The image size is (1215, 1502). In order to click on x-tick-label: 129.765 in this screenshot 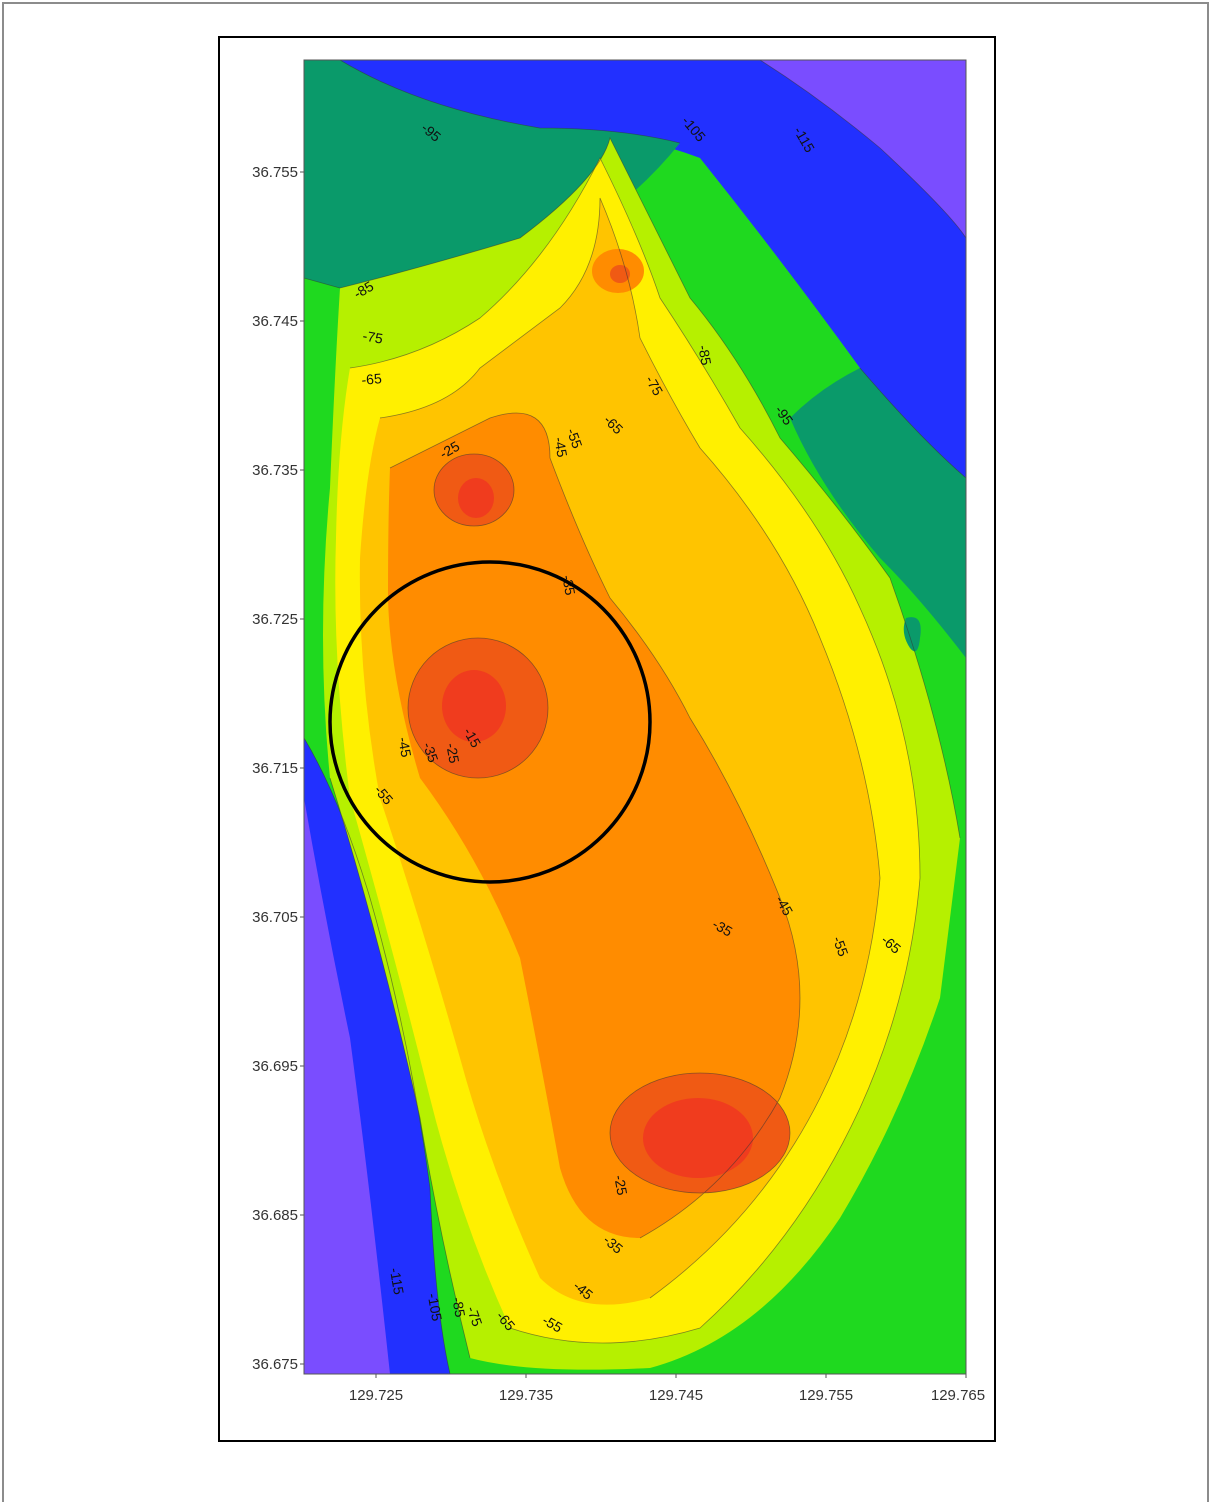, I will do `click(958, 1395)`.